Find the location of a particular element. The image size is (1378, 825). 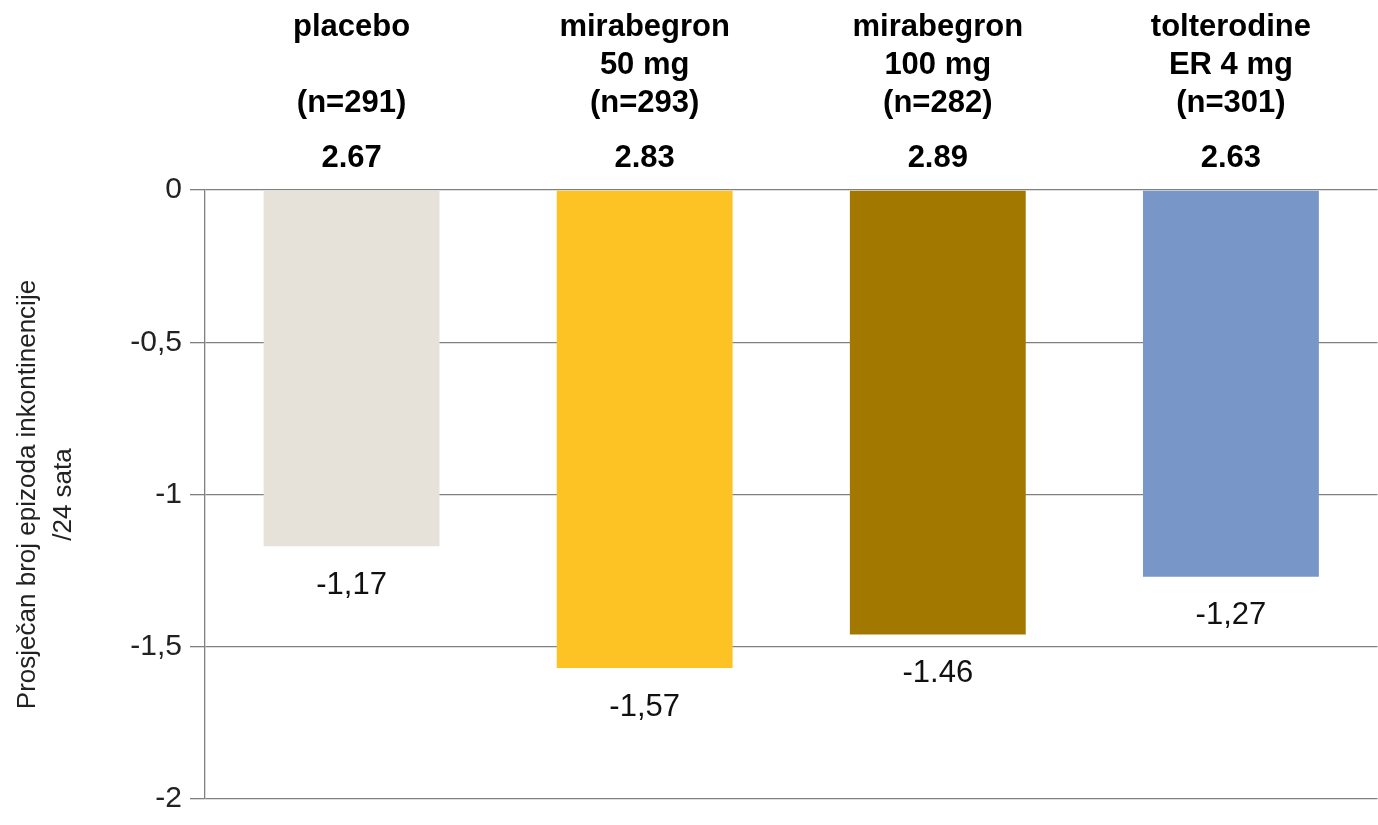

y-tick-label: -1,5 is located at coordinates (156, 645).